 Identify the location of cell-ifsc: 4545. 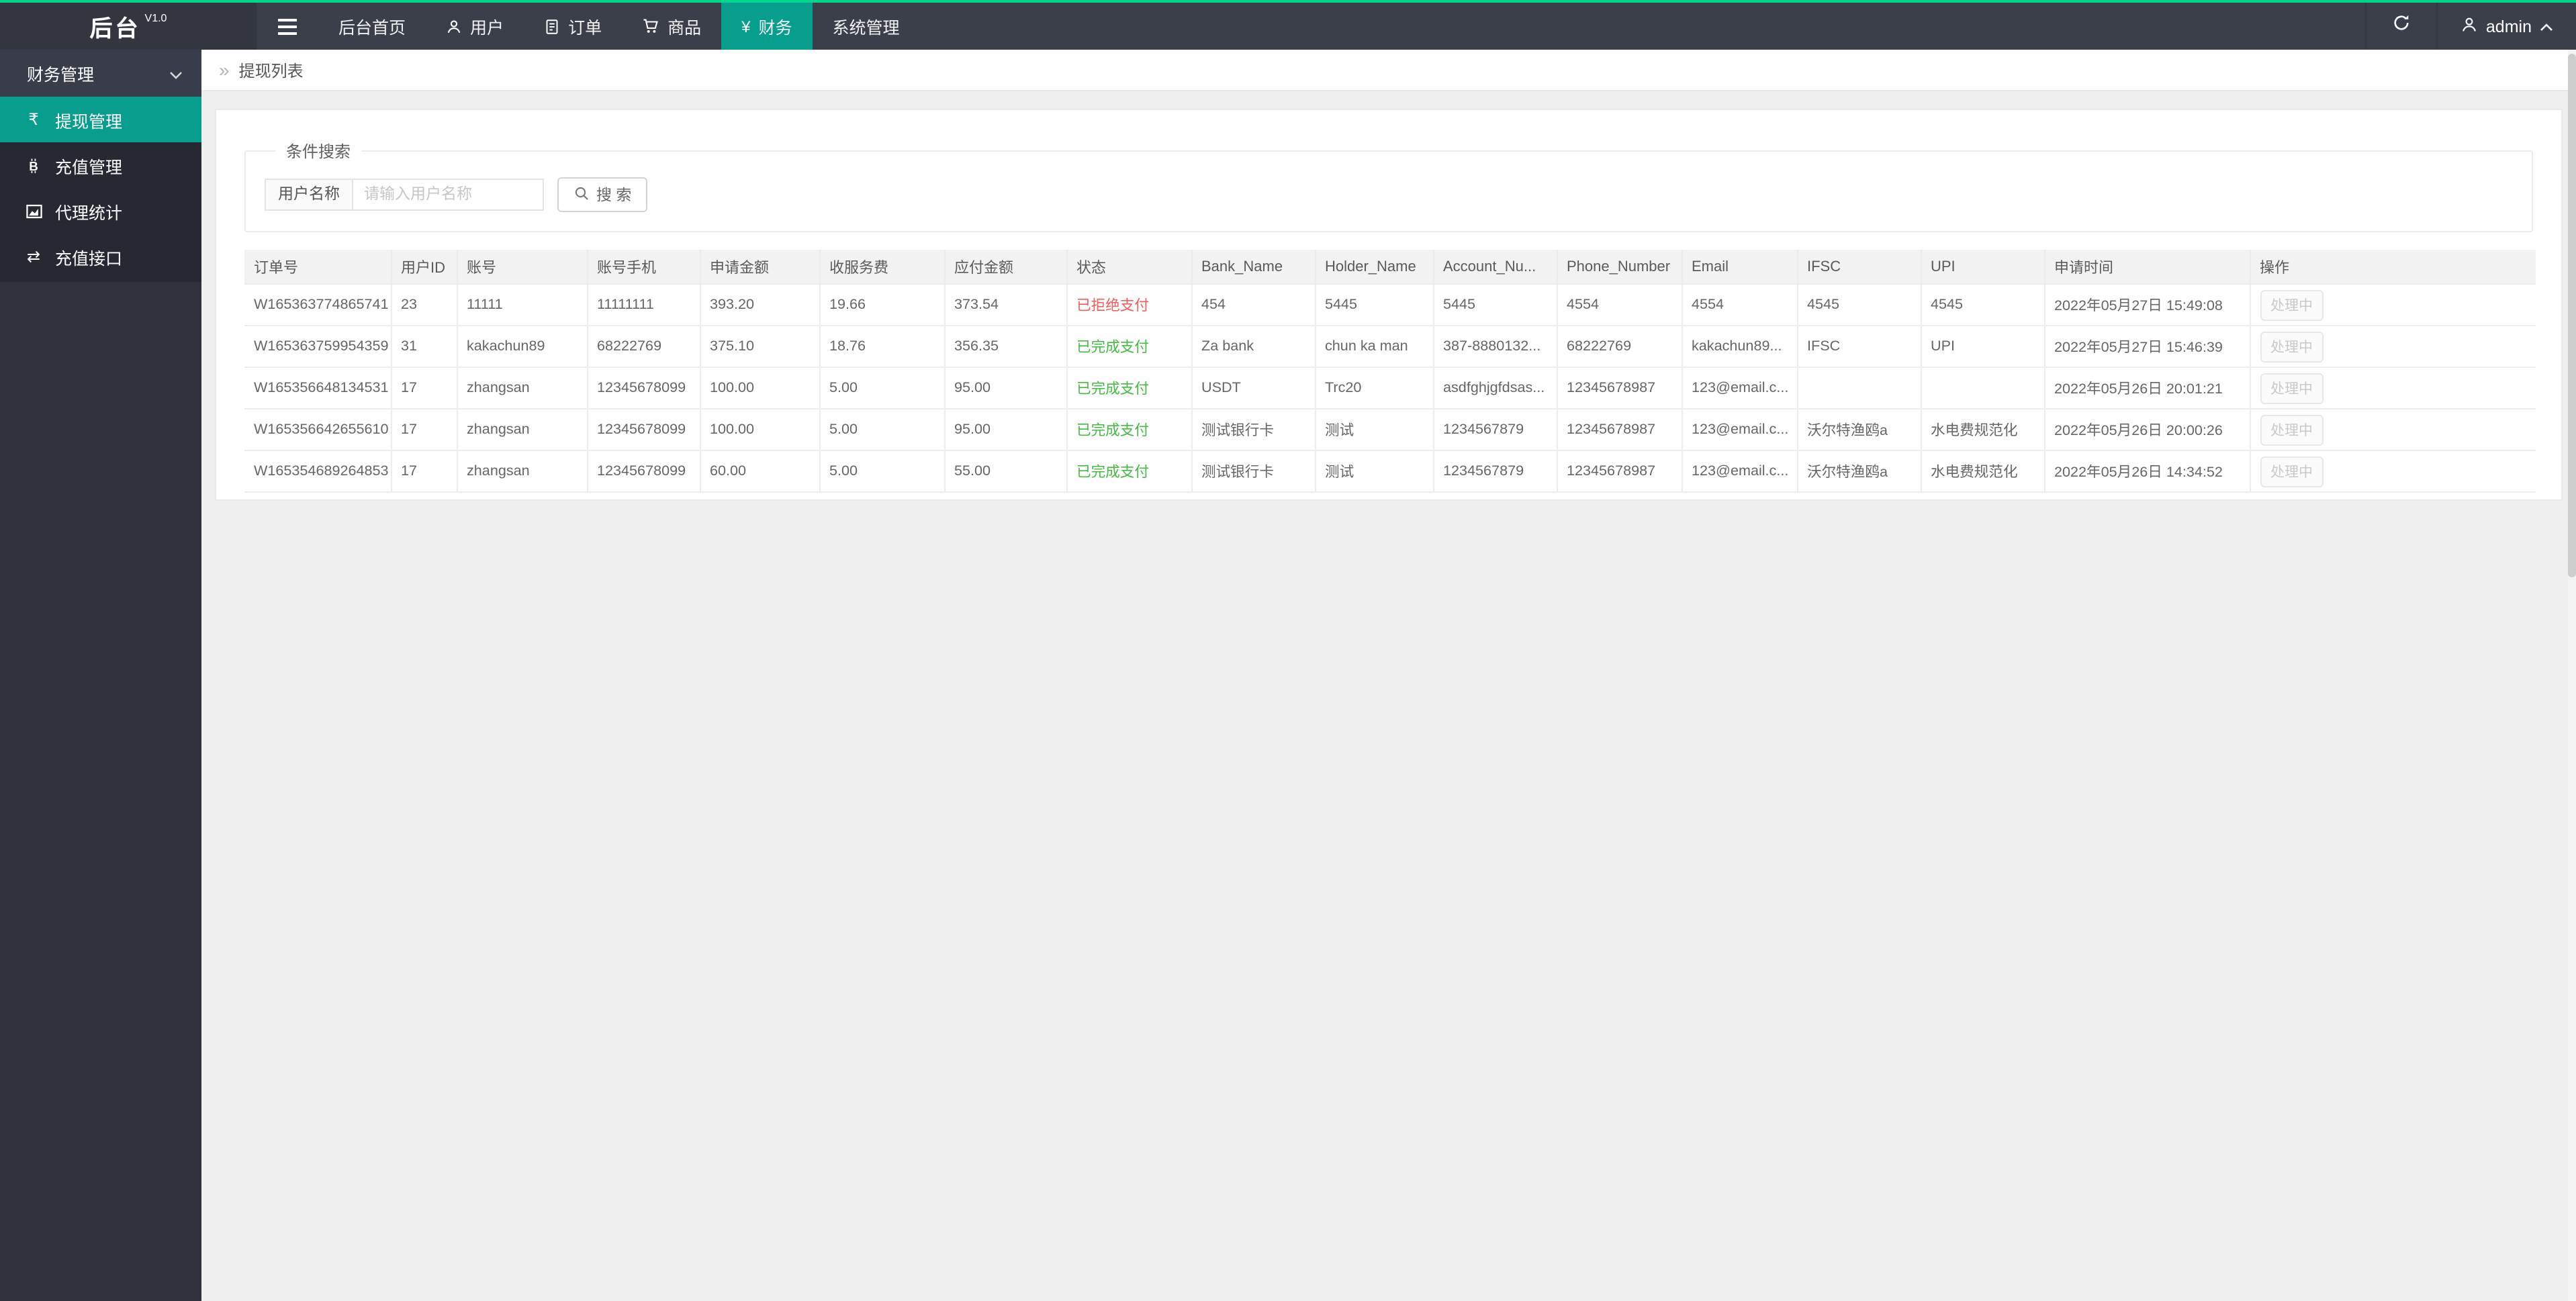
(1859, 305).